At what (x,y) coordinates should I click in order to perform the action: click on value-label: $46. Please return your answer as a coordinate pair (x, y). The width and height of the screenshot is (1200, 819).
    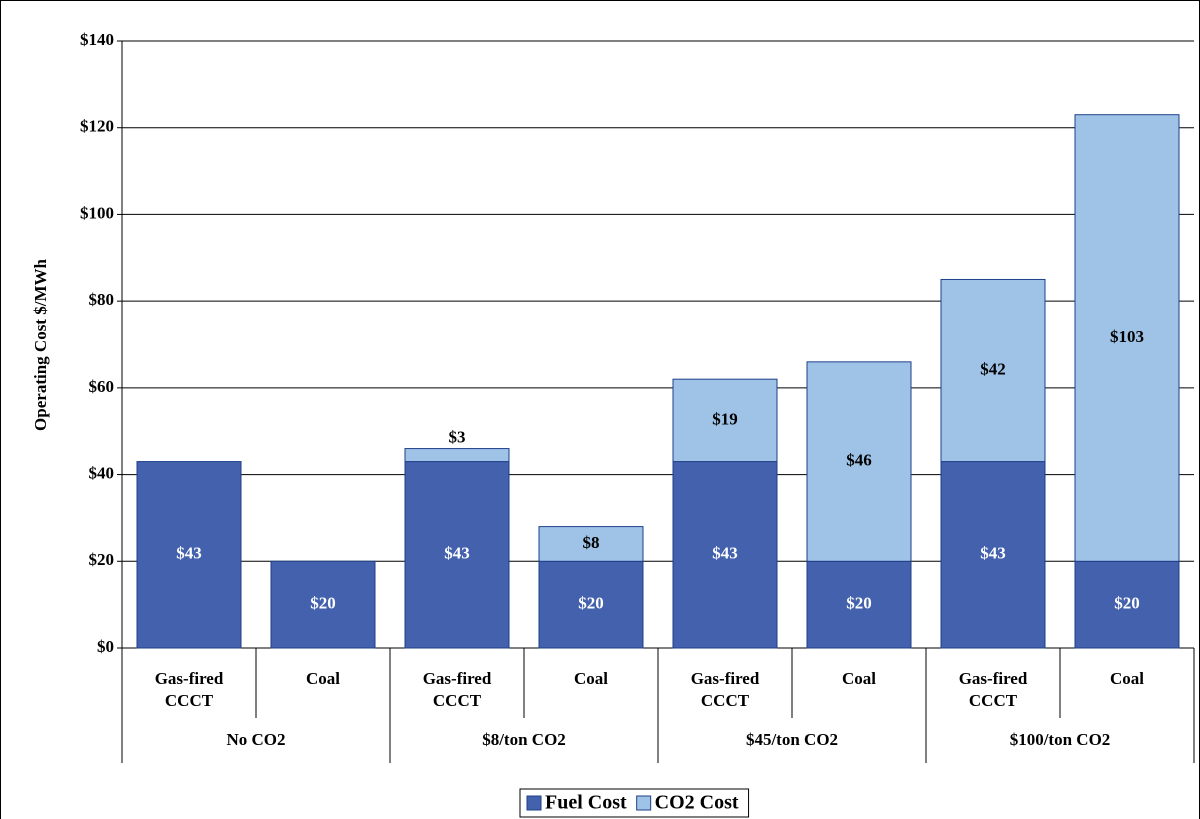
    Looking at the image, I should click on (859, 459).